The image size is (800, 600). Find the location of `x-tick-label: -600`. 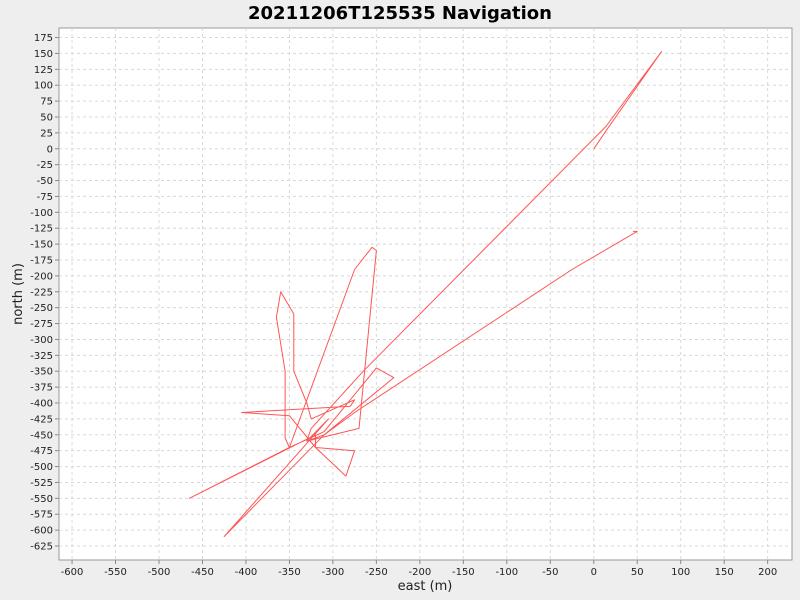

x-tick-label: -600 is located at coordinates (72, 572).